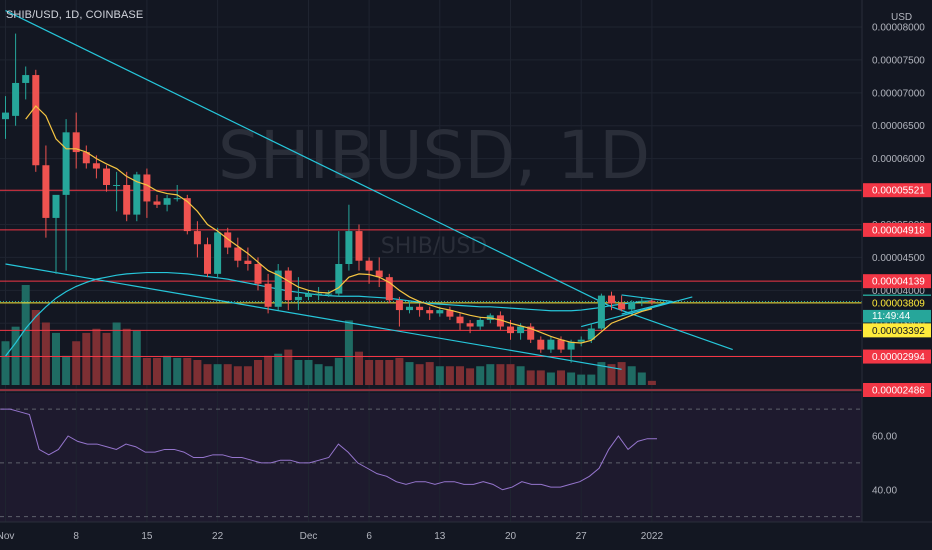  What do you see at coordinates (898, 258) in the screenshot?
I see `price-tick-label: 0.00004500` at bounding box center [898, 258].